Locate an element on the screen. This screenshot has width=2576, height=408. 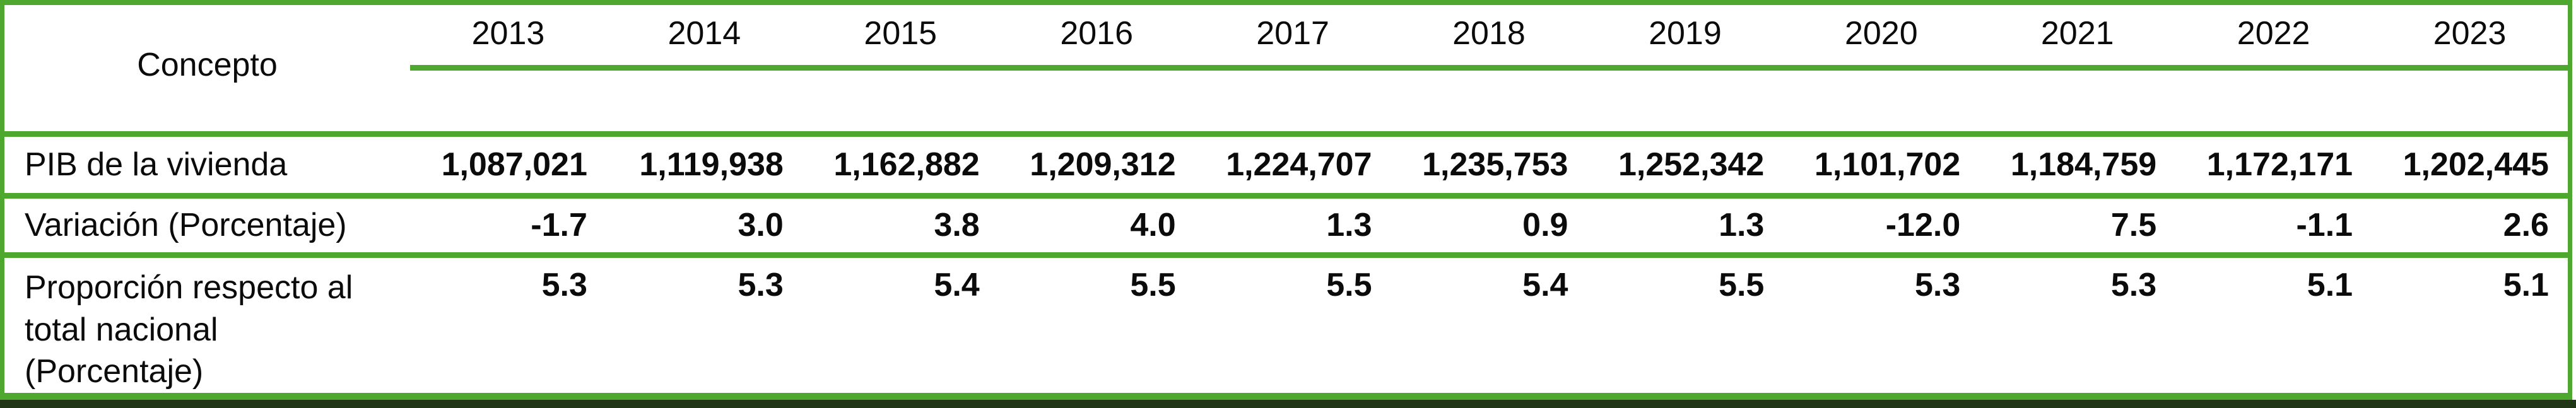
value-cell: -1.1 is located at coordinates (2324, 224).